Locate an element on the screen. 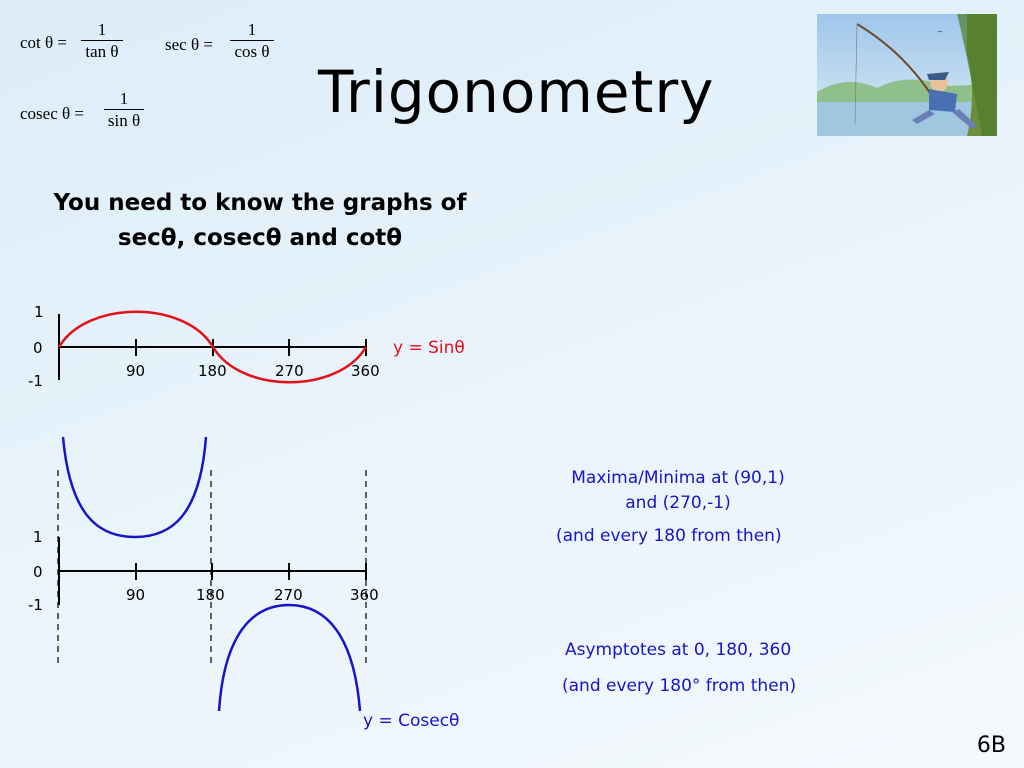  intro-line-1: You need to know the graphs of is located at coordinates (260, 203).